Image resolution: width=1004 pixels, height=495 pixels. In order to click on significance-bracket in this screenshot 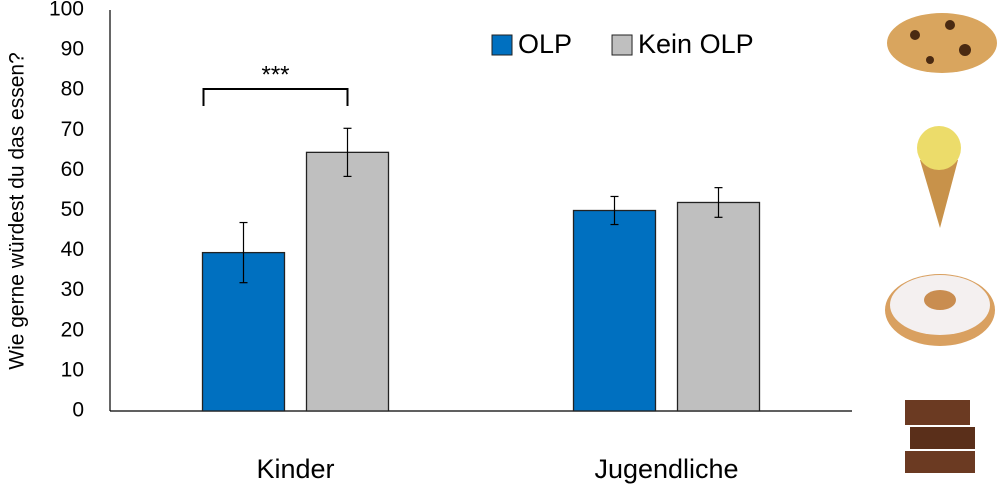, I will do `click(275, 97)`.